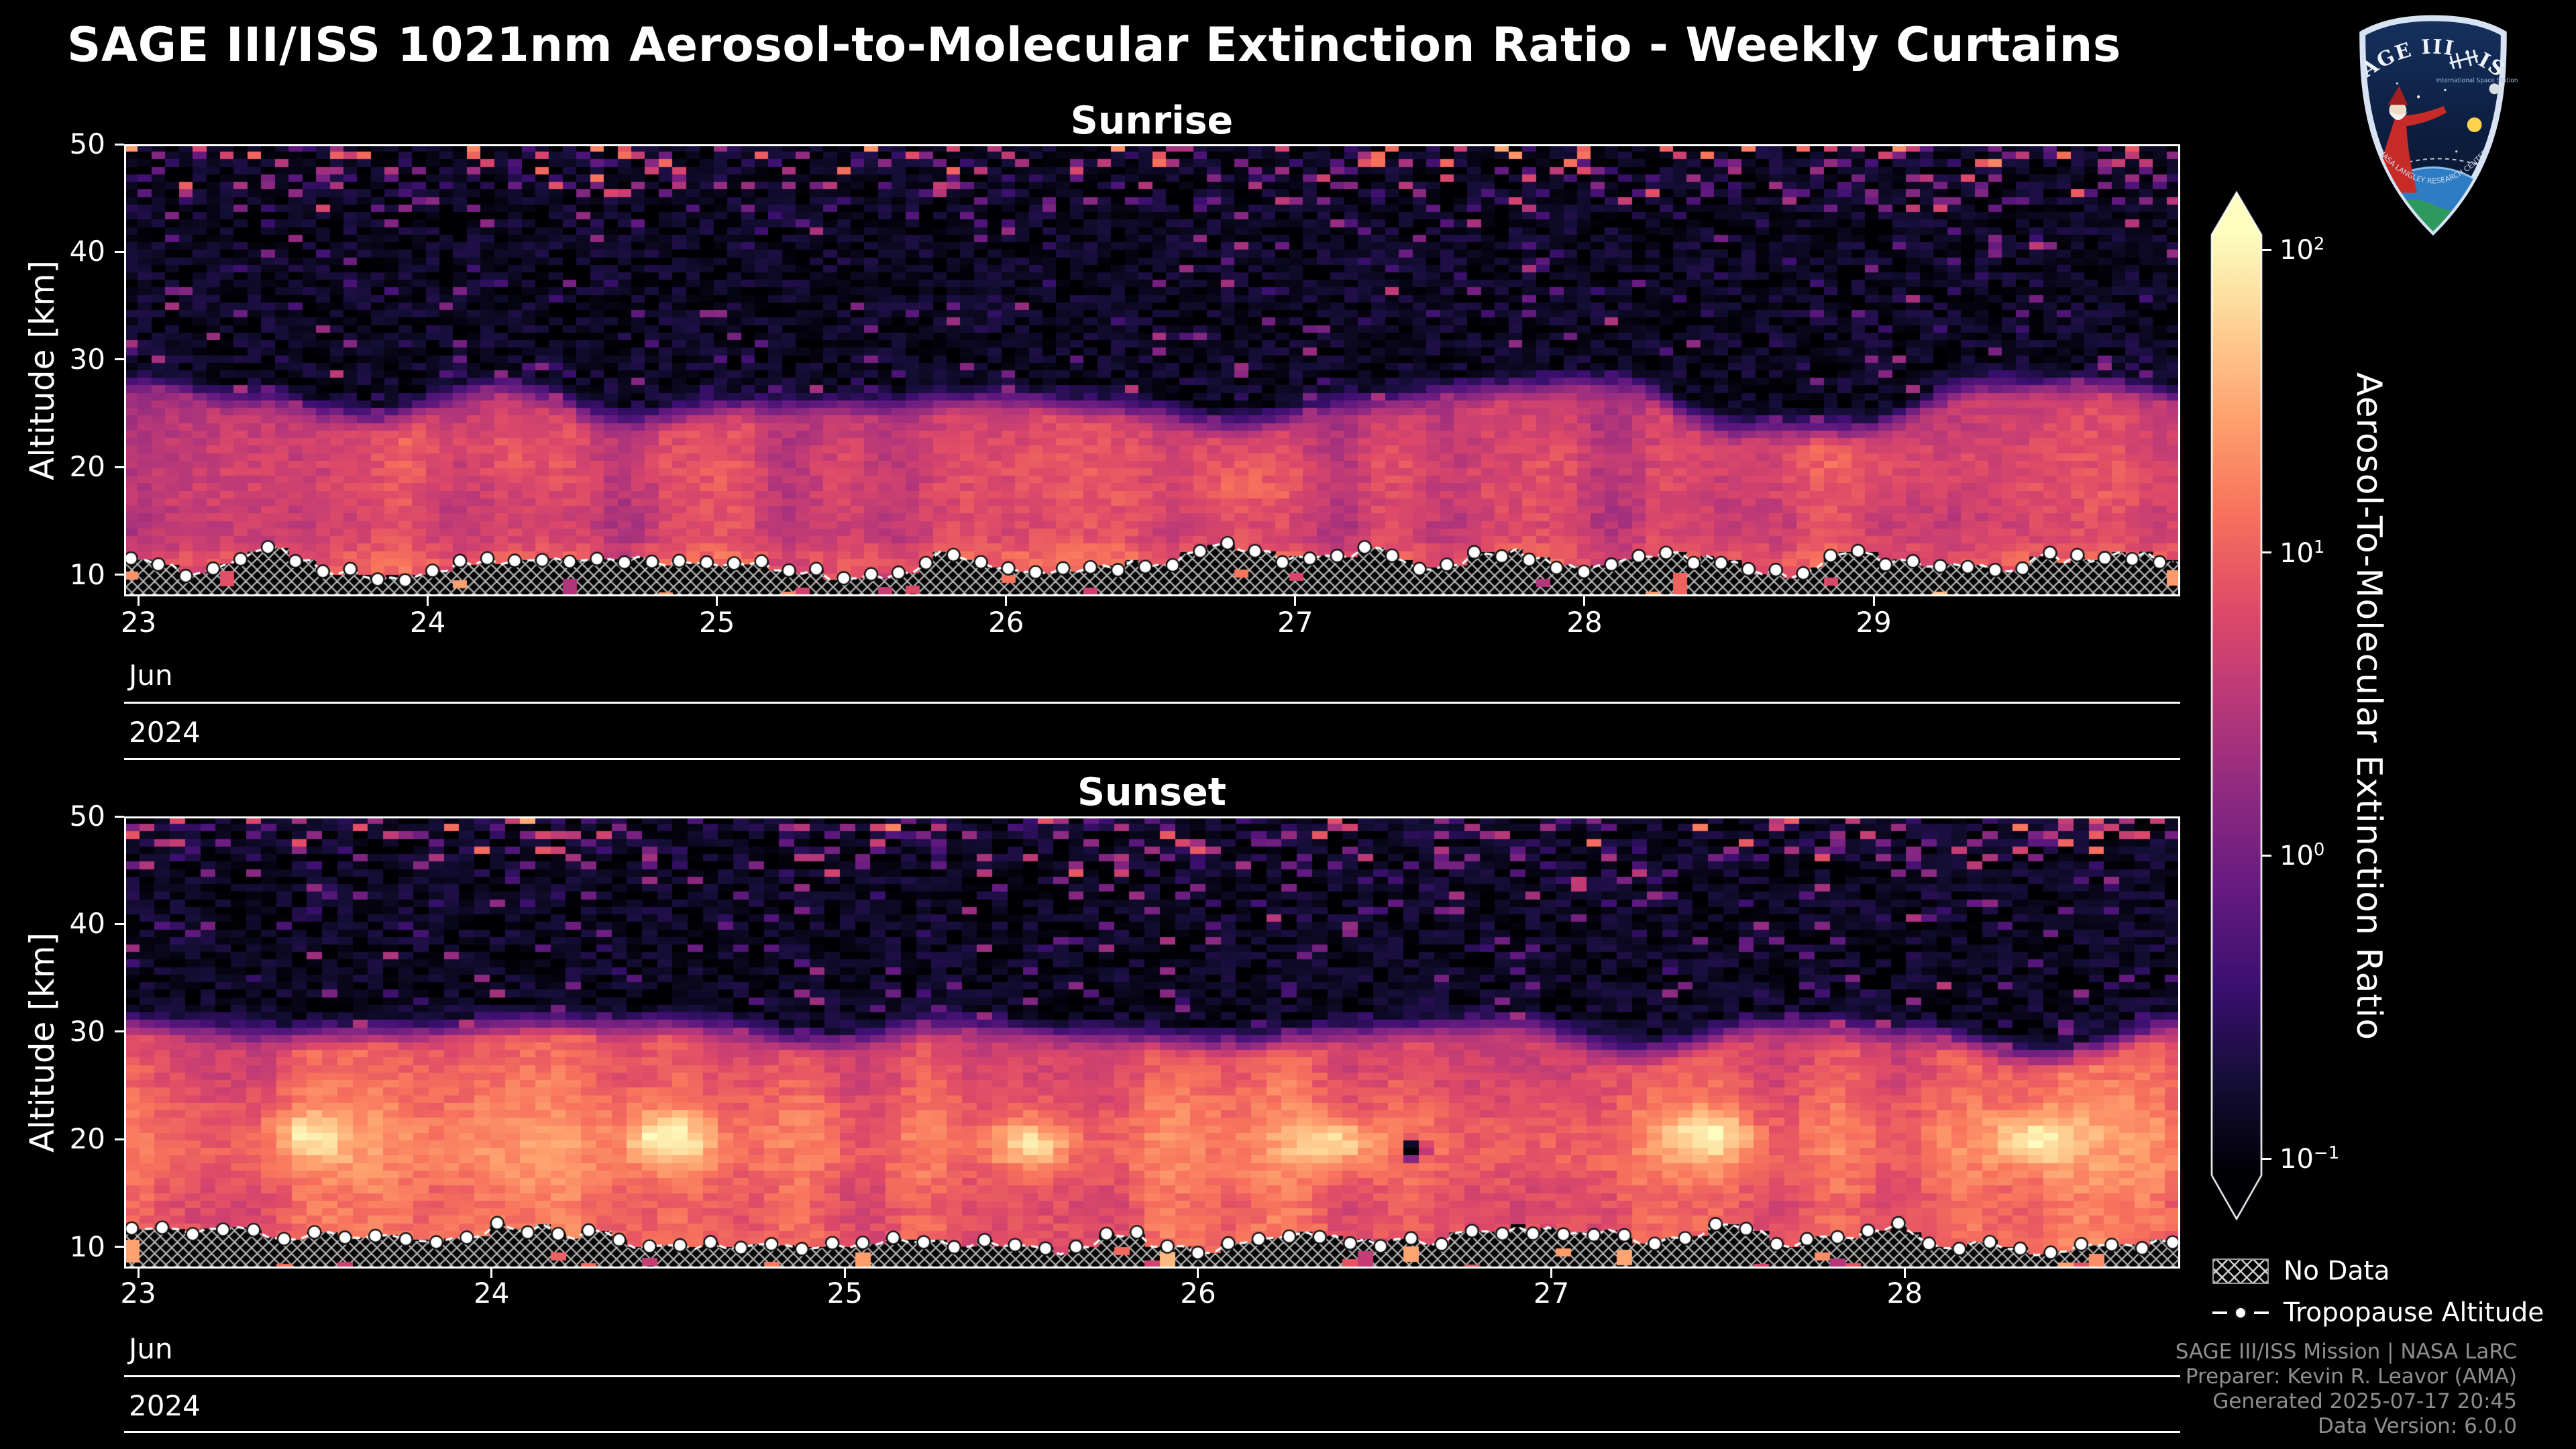 The width and height of the screenshot is (2576, 1449). What do you see at coordinates (138, 1293) in the screenshot?
I see `x-tick-label-sunset: 23` at bounding box center [138, 1293].